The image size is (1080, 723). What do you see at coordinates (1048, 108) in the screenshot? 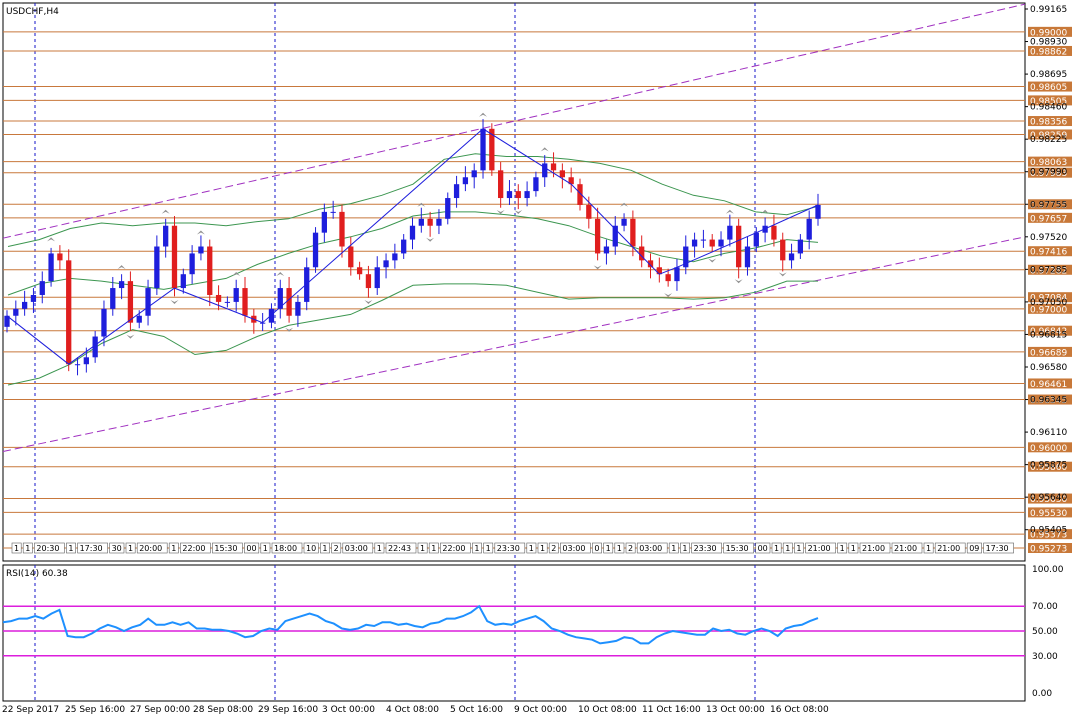
I see `y-tick-label: 0.98460` at bounding box center [1048, 108].